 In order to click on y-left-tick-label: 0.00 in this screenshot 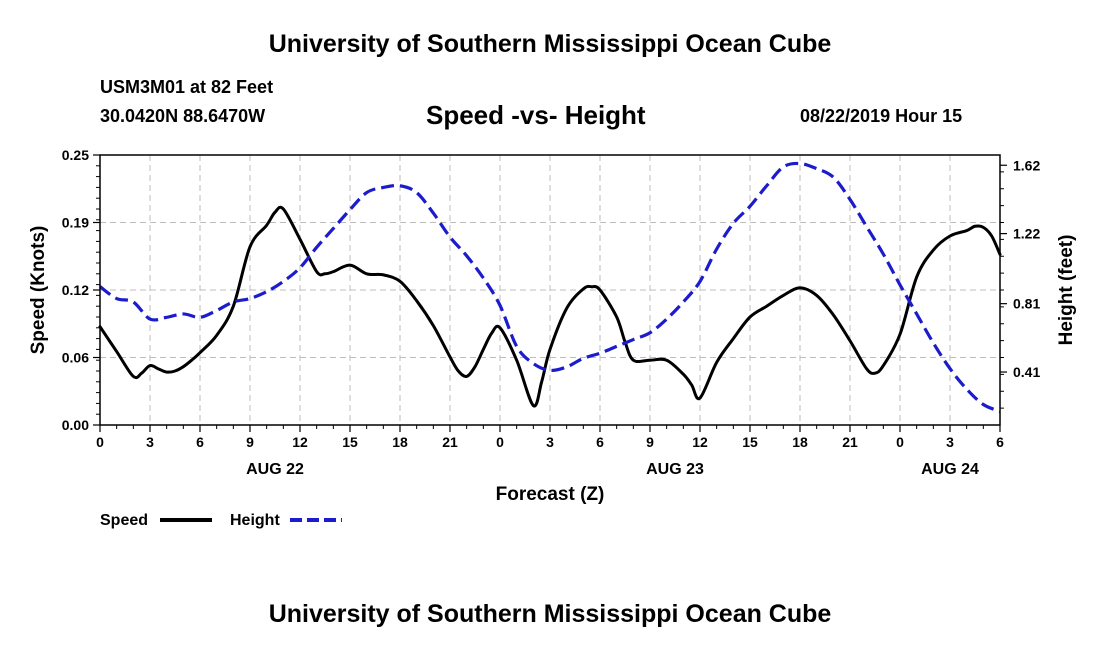, I will do `click(75, 425)`.